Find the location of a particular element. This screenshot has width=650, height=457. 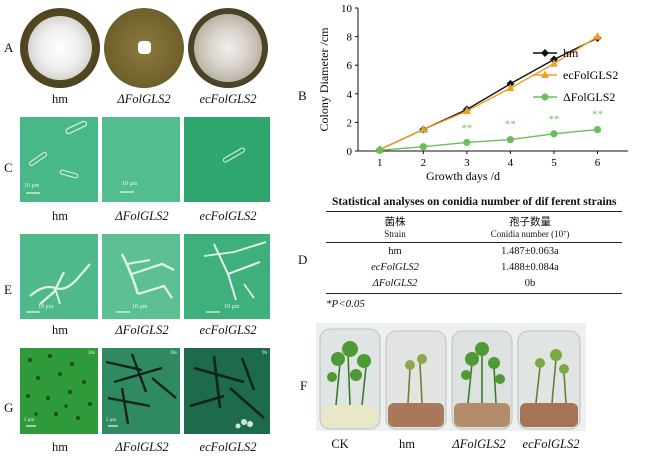

table-top-rule is located at coordinates (474, 211).